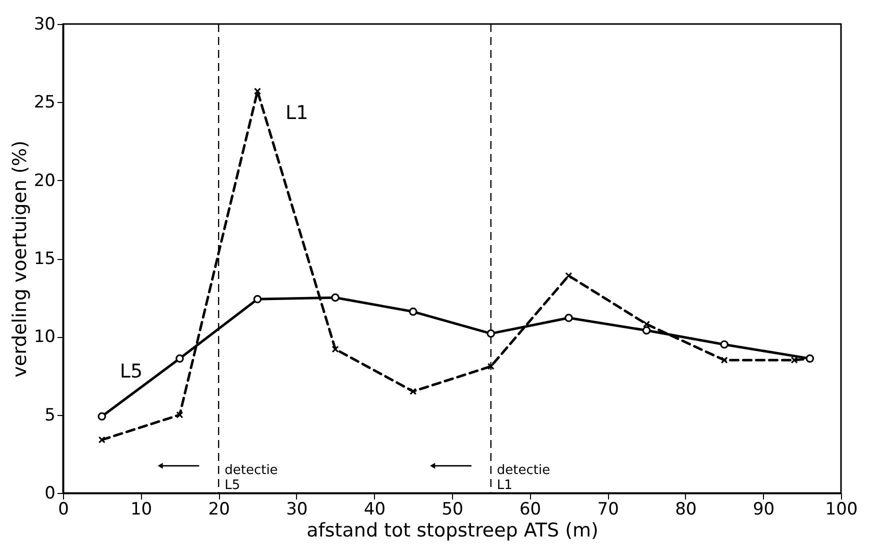 The width and height of the screenshot is (878, 548). What do you see at coordinates (608, 510) in the screenshot?
I see `x-tick-label: 70` at bounding box center [608, 510].